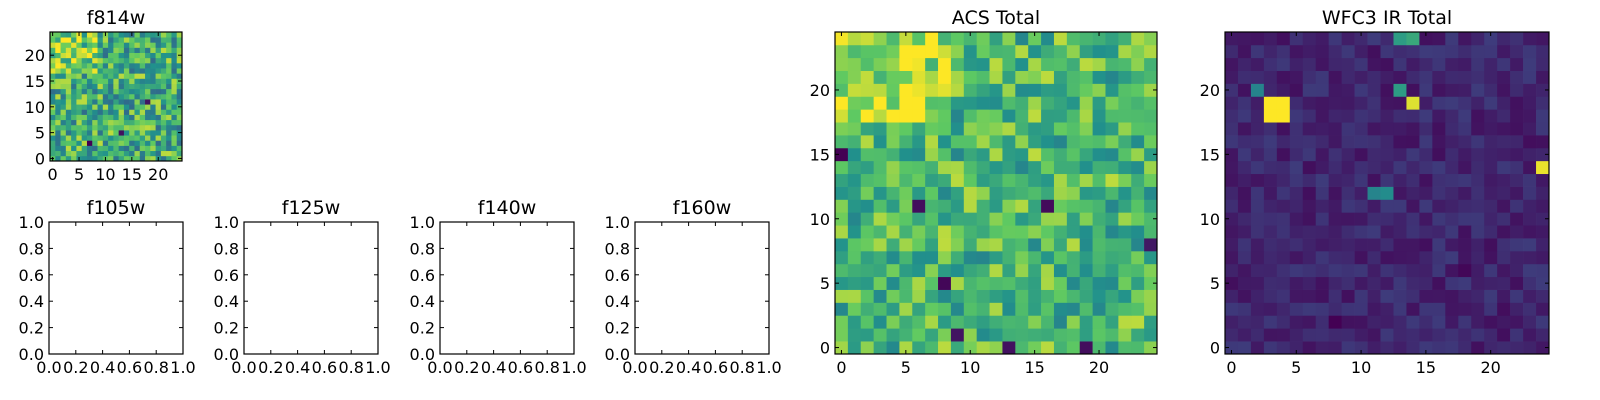  Describe the element at coordinates (422, 275) in the screenshot. I see `y-tick-label: 0.6` at that location.